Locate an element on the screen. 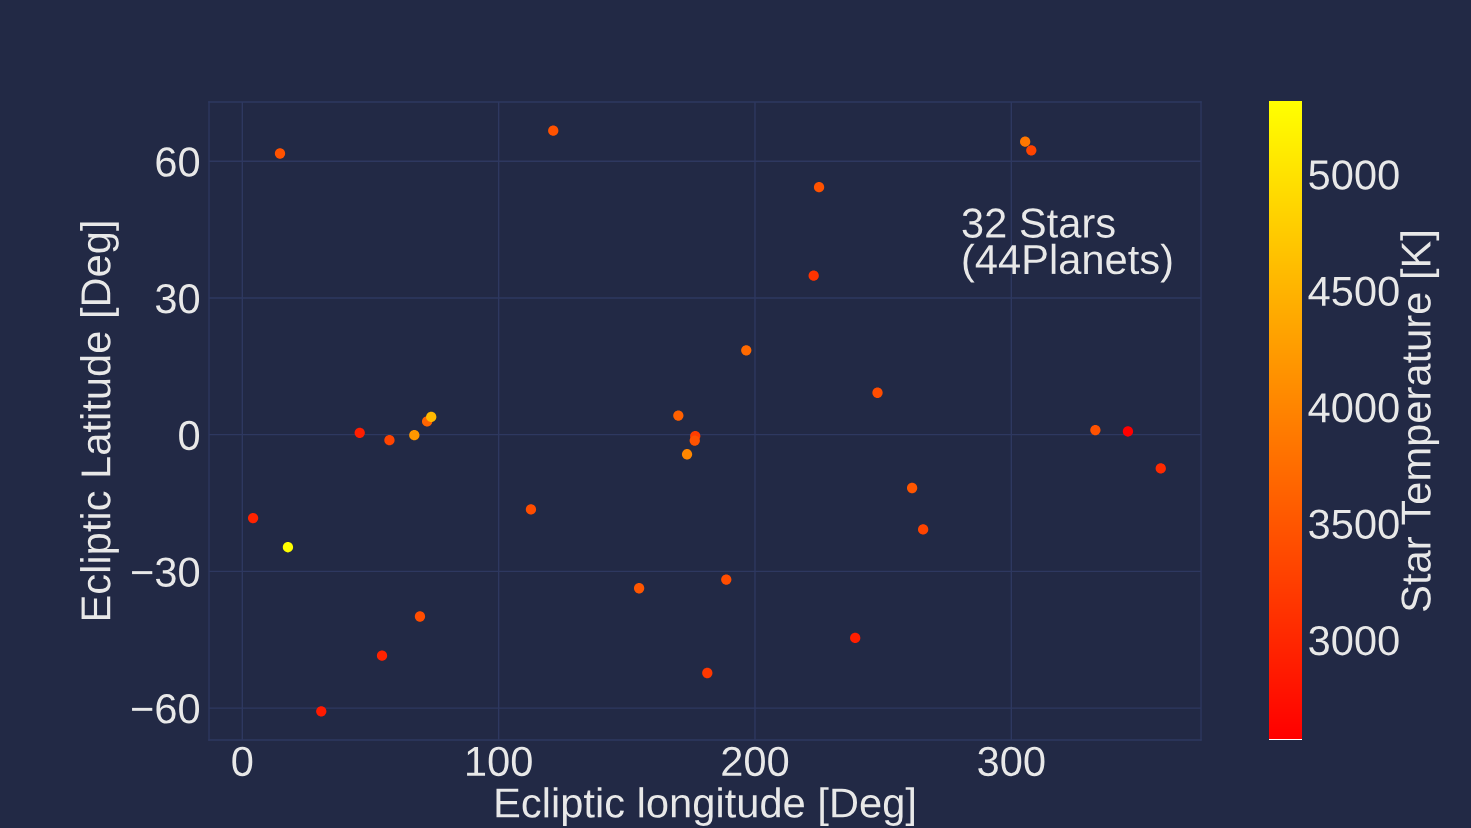  y-tick-label: −60 is located at coordinates (166, 709).